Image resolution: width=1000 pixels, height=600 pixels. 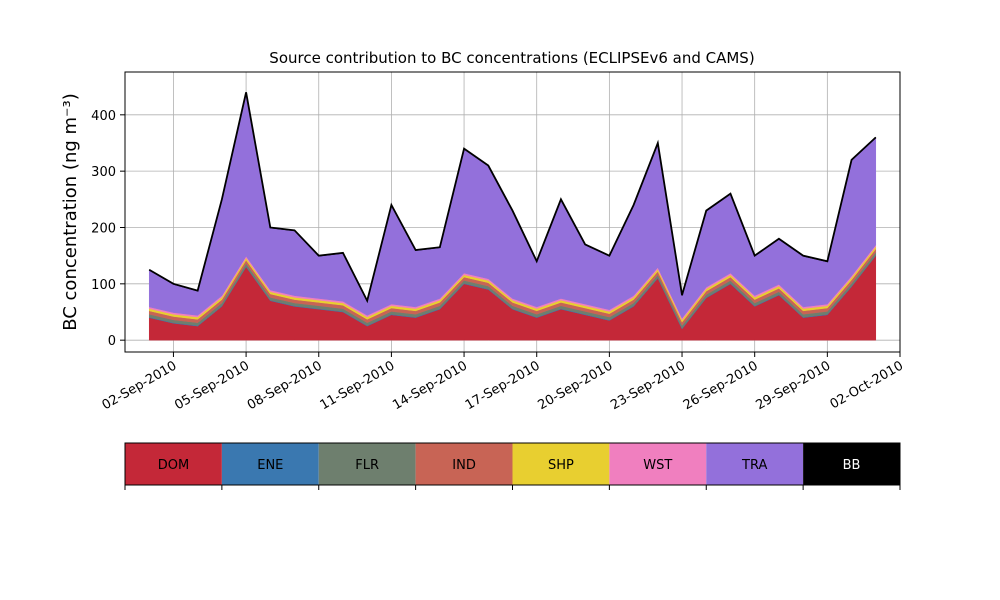 I want to click on x-tick-label: 11-Sep-2010, so click(x=358, y=385).